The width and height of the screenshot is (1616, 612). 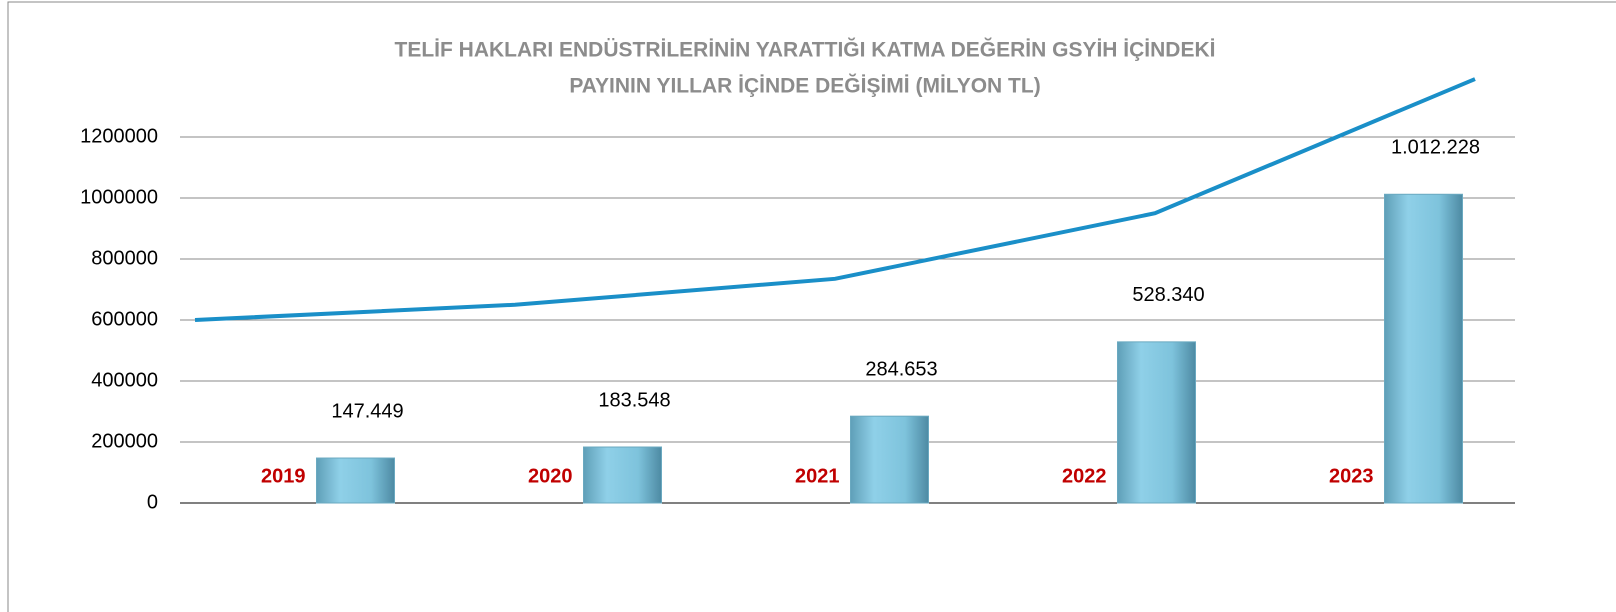 What do you see at coordinates (1168, 295) in the screenshot?
I see `value-label: 528.340` at bounding box center [1168, 295].